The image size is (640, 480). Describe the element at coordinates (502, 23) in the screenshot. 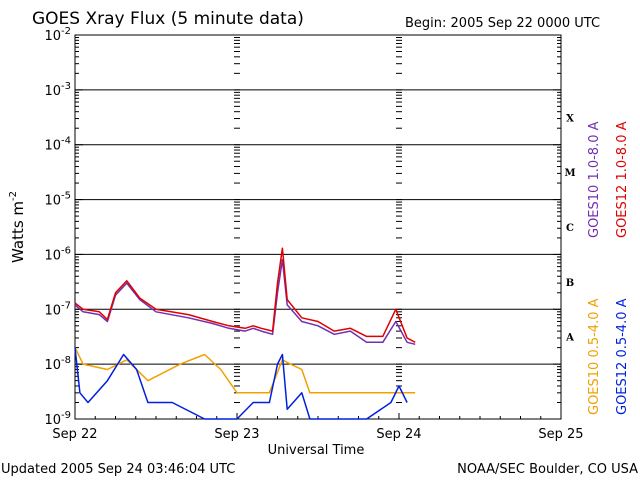

I see `begin-time-label: Begin: 2005 Sep 22 0000 UTC` at that location.